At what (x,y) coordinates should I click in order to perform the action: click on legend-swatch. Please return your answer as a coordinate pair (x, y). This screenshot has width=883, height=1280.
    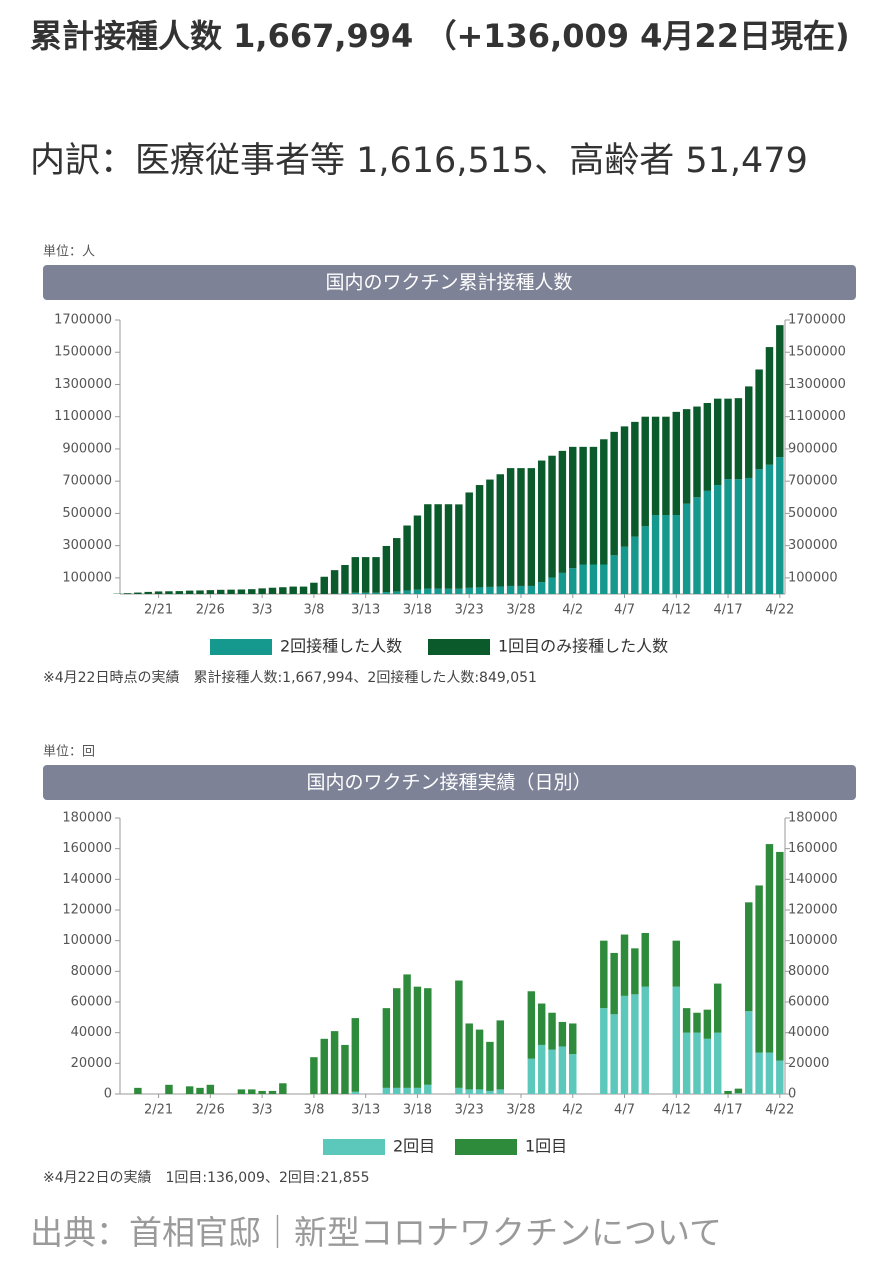
    Looking at the image, I should click on (459, 647).